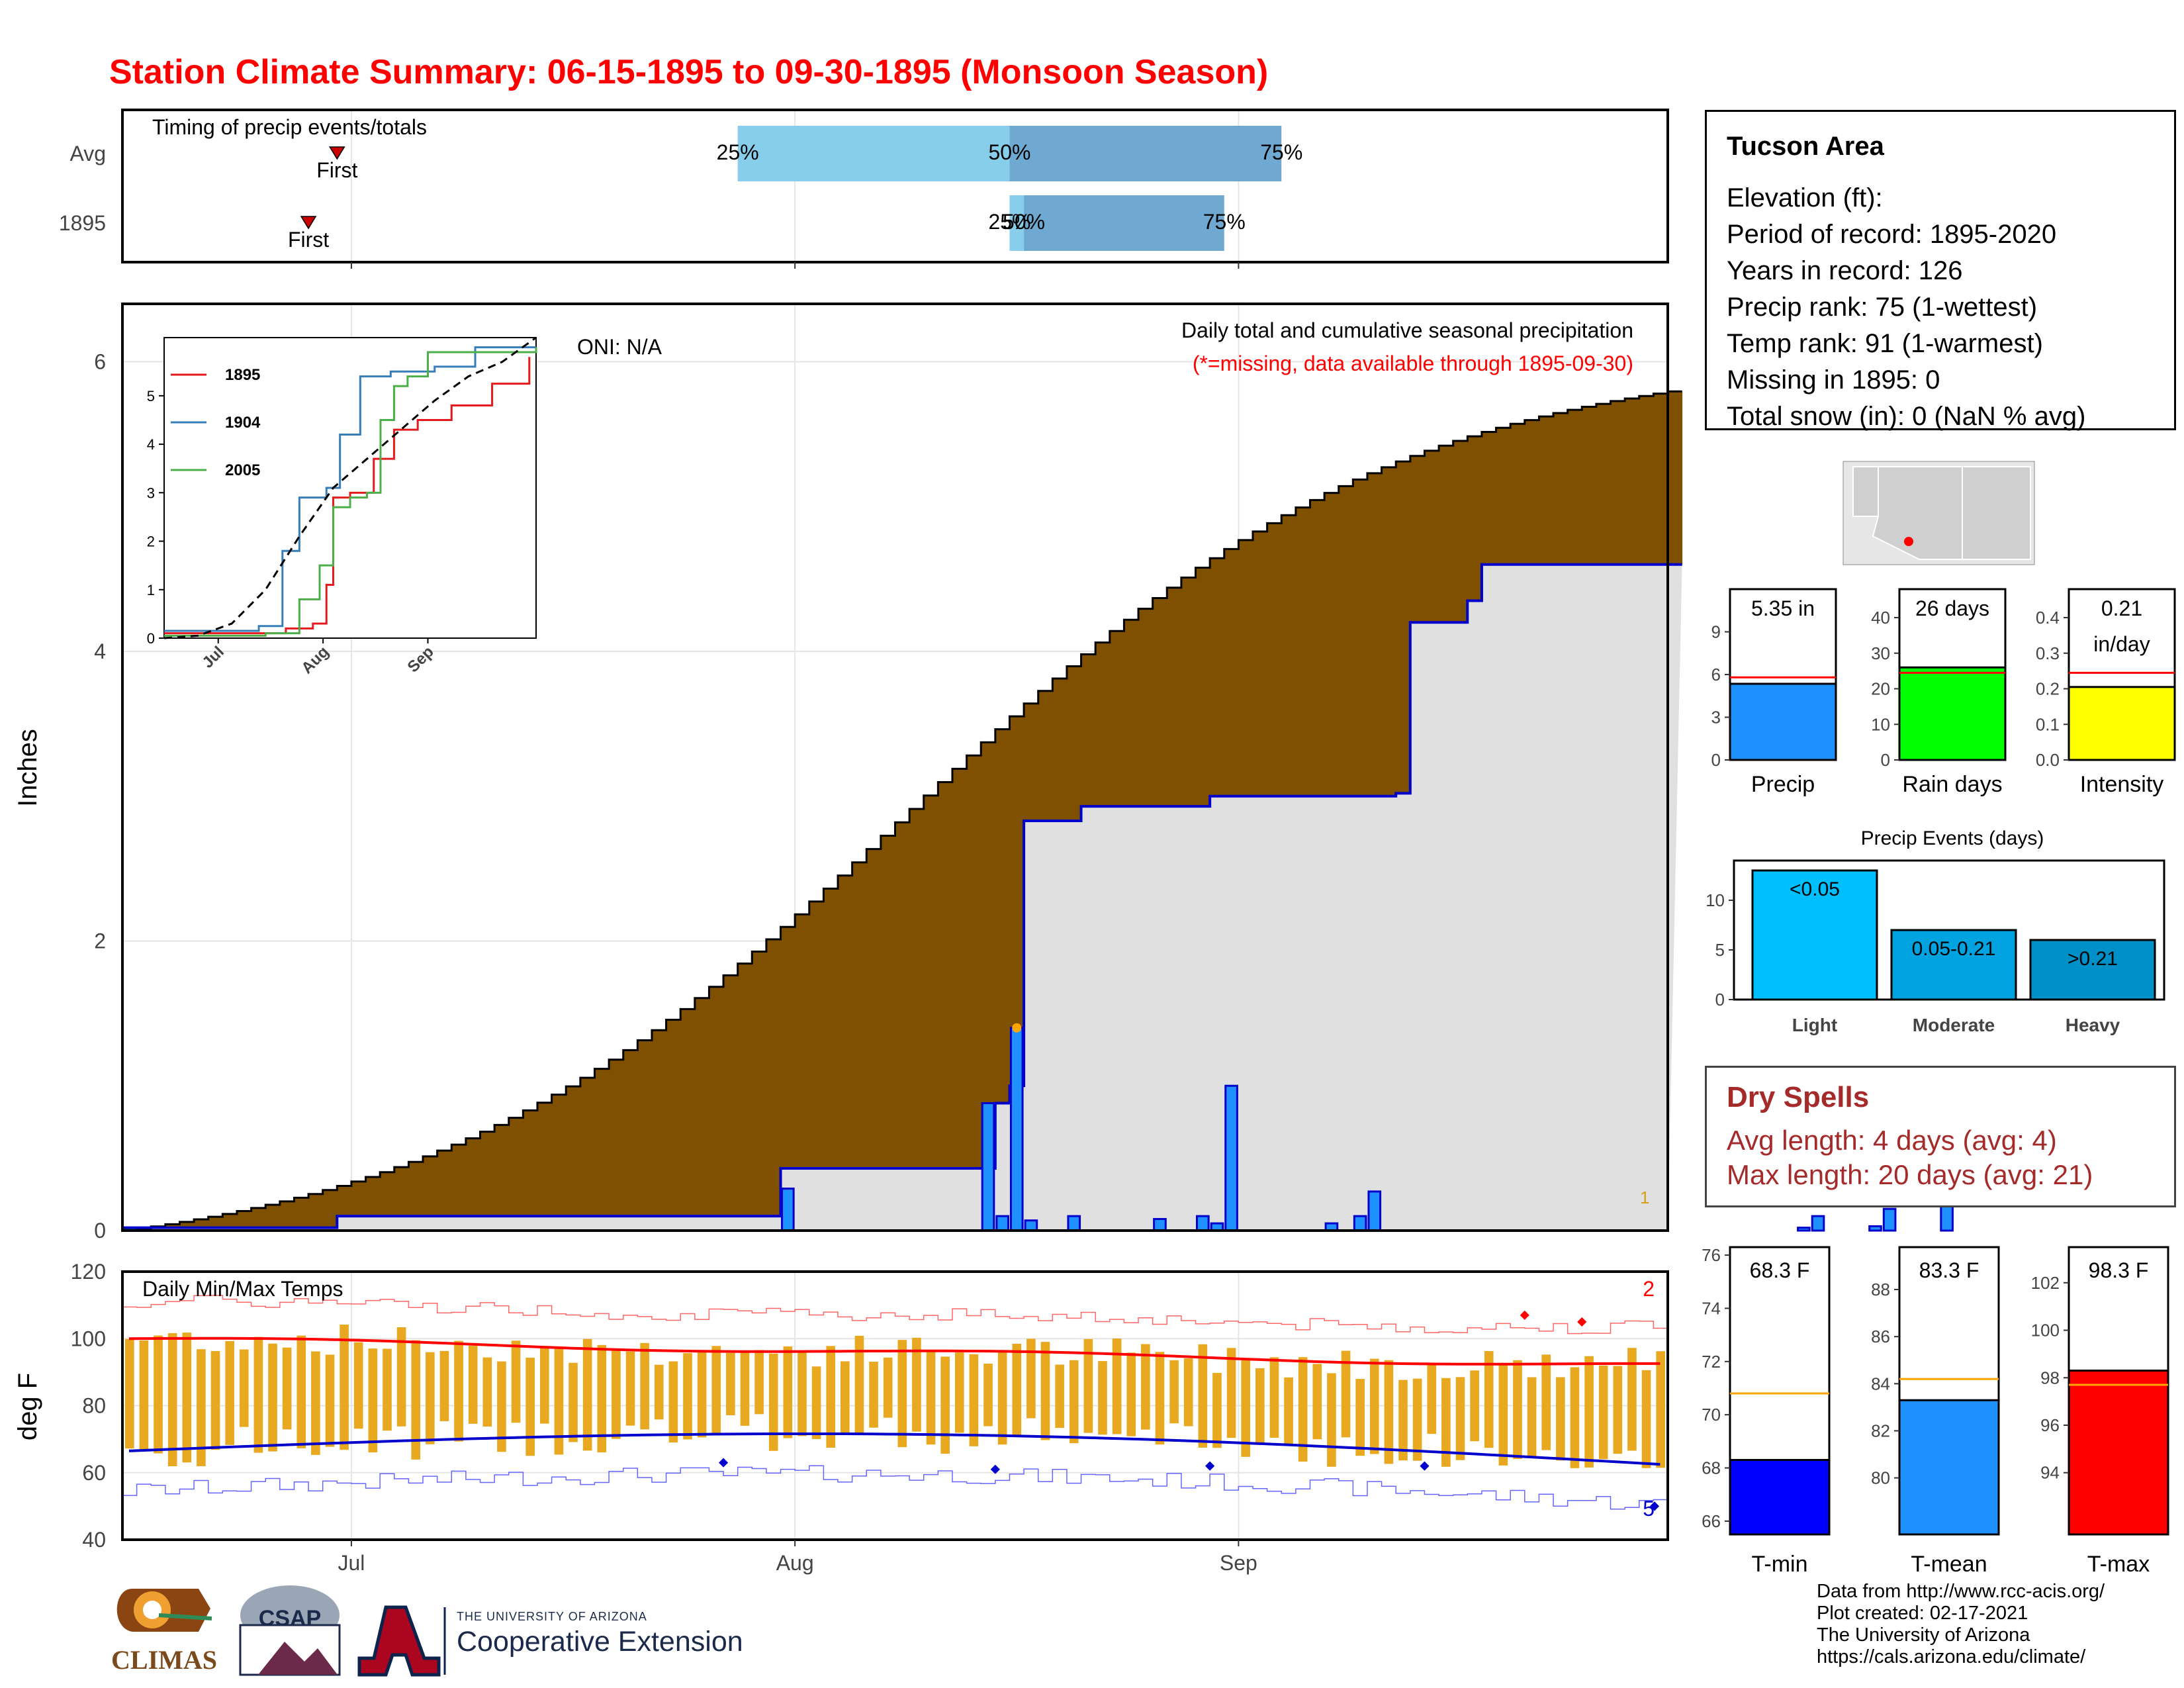  What do you see at coordinates (1880, 1289) in the screenshot?
I see `temp-summary-tick-label-tmean-4: 88` at bounding box center [1880, 1289].